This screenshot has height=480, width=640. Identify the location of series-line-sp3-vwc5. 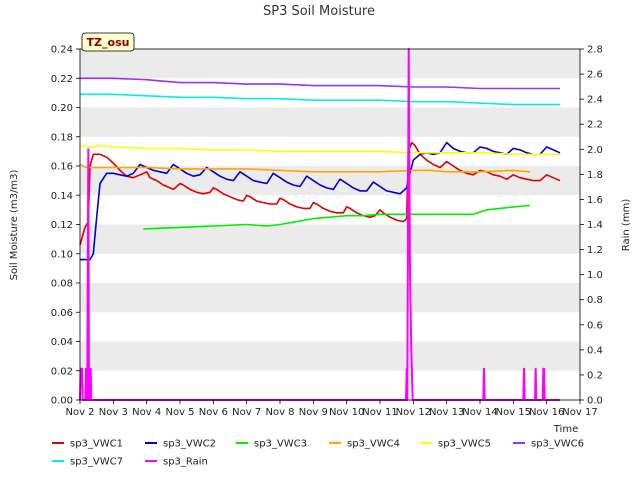
(319, 150).